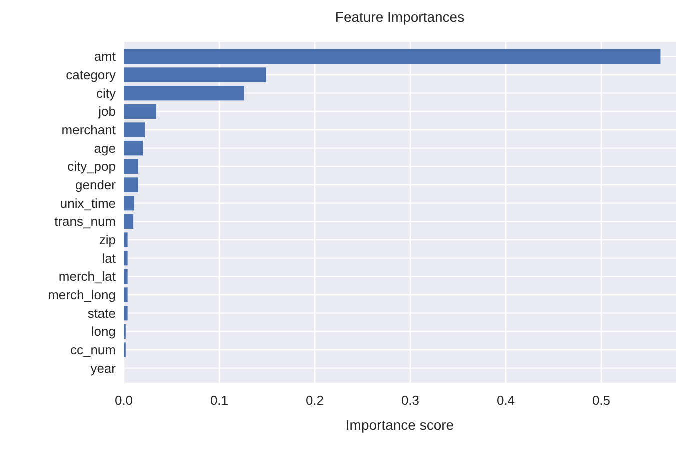 This screenshot has height=461, width=676. What do you see at coordinates (109, 258) in the screenshot?
I see `y-tick-label: lat` at bounding box center [109, 258].